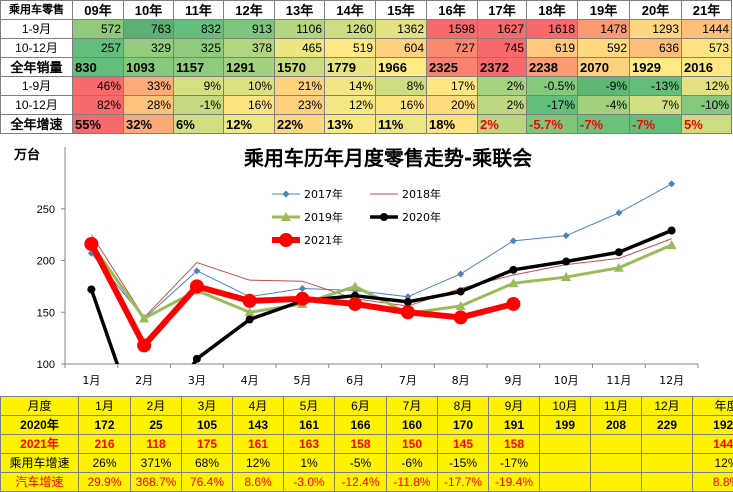  What do you see at coordinates (156, 425) in the screenshot?
I see `value-cell: 25` at bounding box center [156, 425].